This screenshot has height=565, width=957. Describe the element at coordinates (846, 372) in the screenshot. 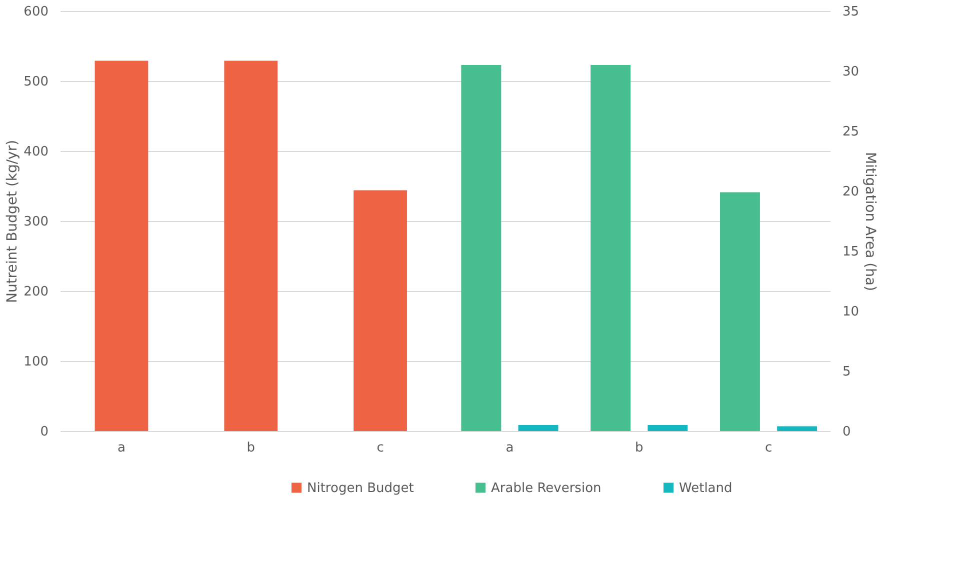

I see `y2-tick-label: 5` at that location.